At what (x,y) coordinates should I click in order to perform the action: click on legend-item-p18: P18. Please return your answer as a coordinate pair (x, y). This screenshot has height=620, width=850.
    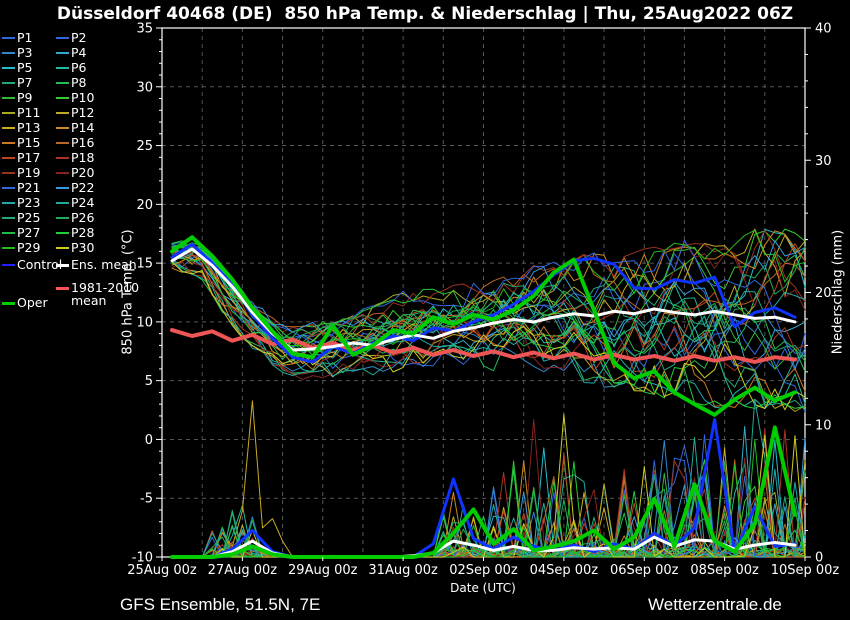
    Looking at the image, I should click on (80, 158).